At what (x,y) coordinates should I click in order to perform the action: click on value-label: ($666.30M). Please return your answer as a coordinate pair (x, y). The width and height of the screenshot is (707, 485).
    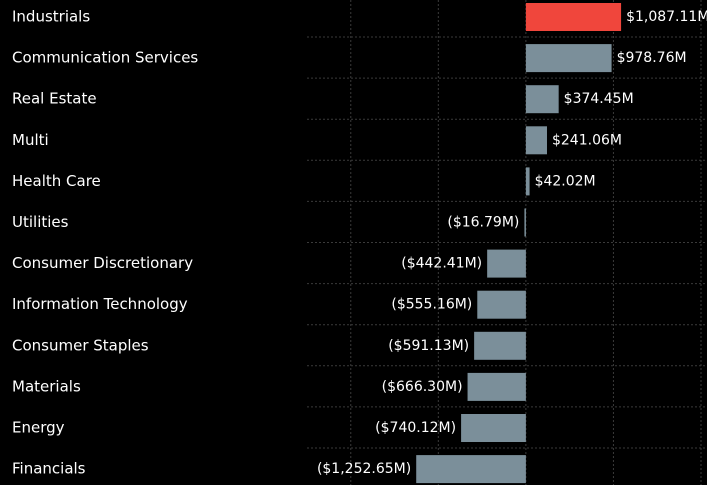
    Looking at the image, I should click on (422, 387).